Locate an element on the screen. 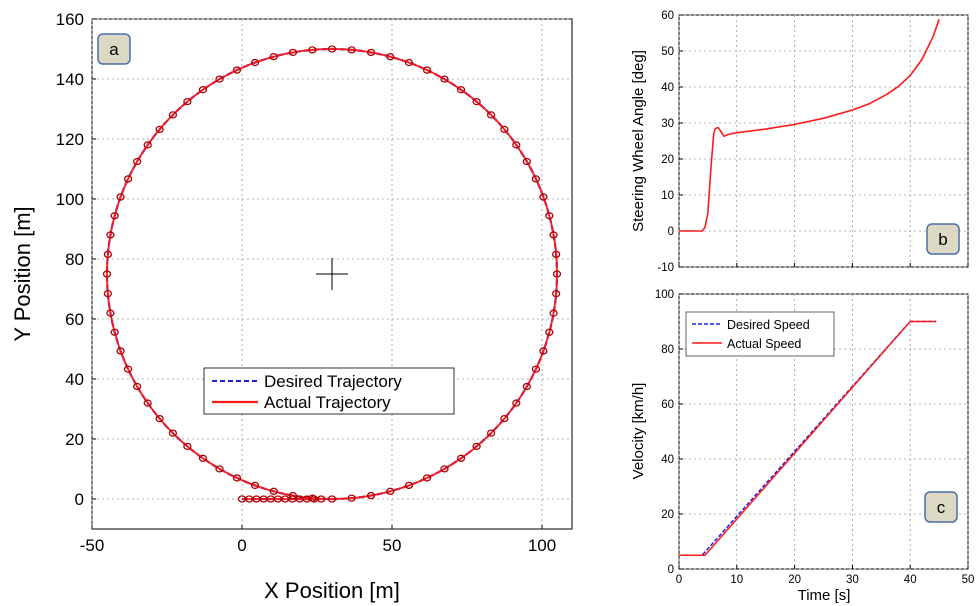 This screenshot has height=606, width=979. panel-tag-b-box is located at coordinates (943, 239).